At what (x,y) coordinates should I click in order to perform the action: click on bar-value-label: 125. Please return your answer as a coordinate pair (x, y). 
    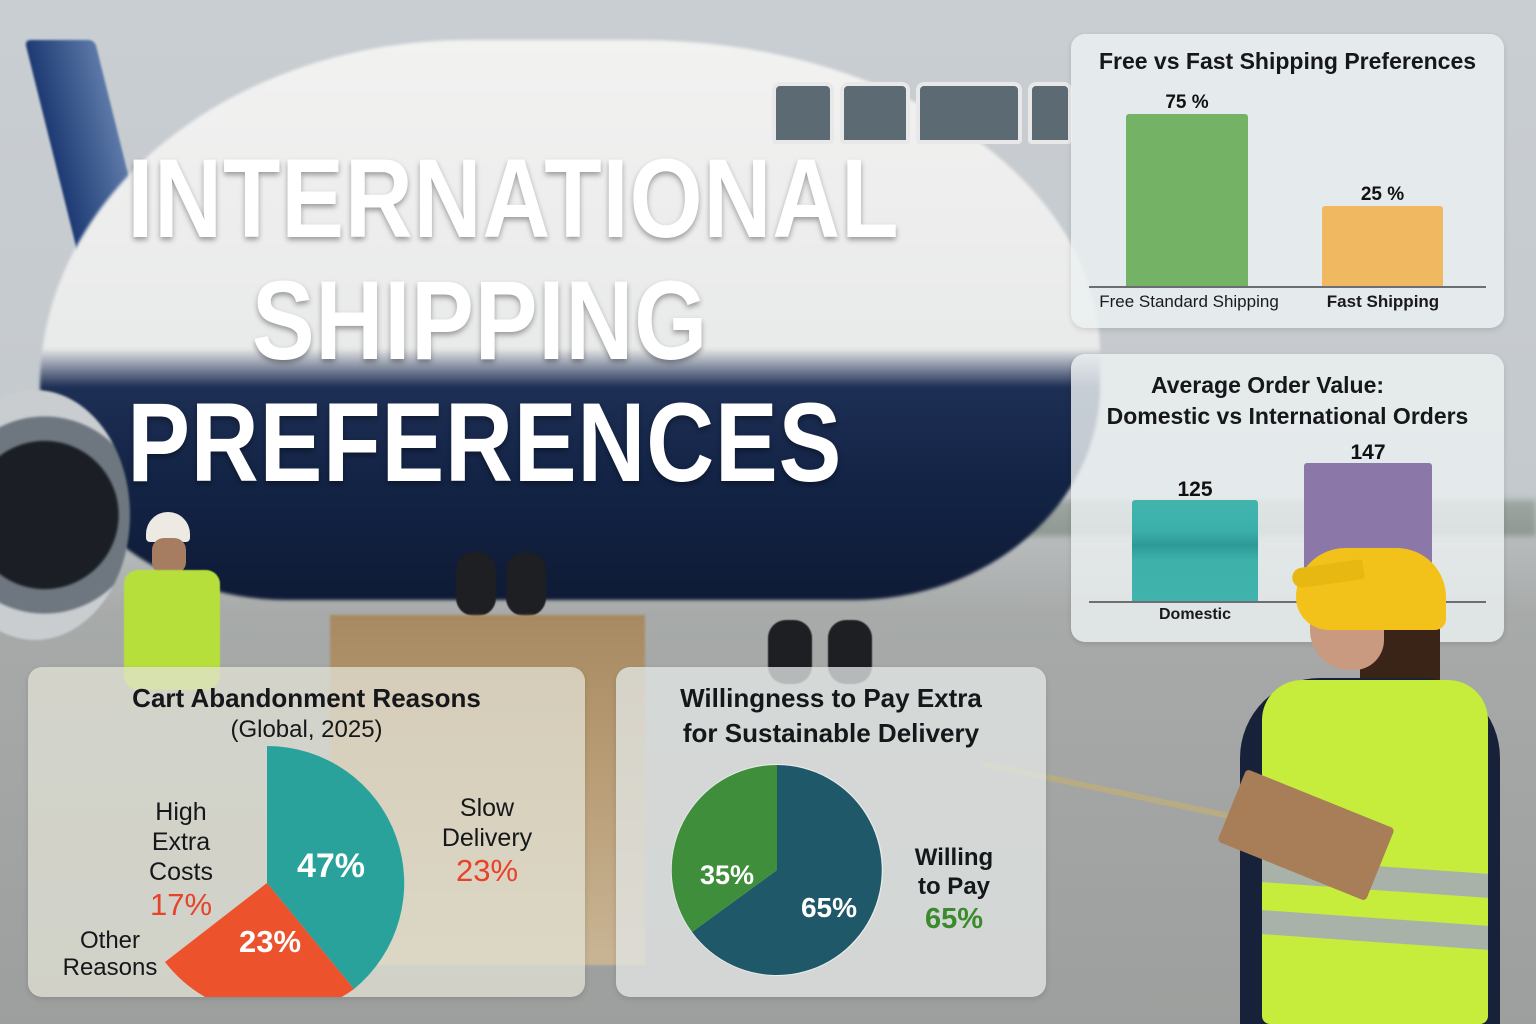
    Looking at the image, I should click on (1195, 489).